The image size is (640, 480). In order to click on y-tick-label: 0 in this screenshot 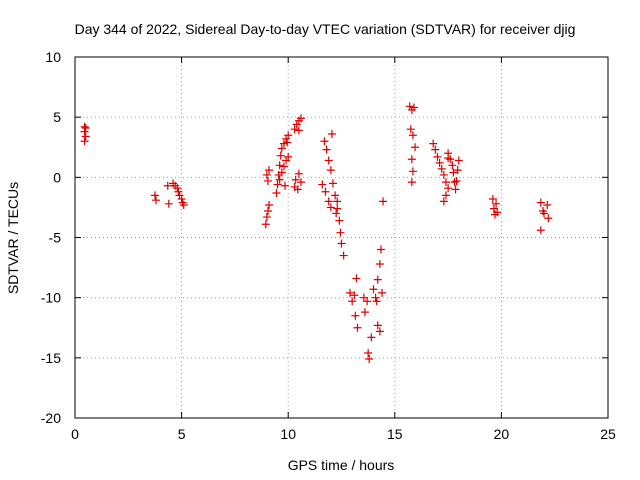, I will do `click(57, 177)`.